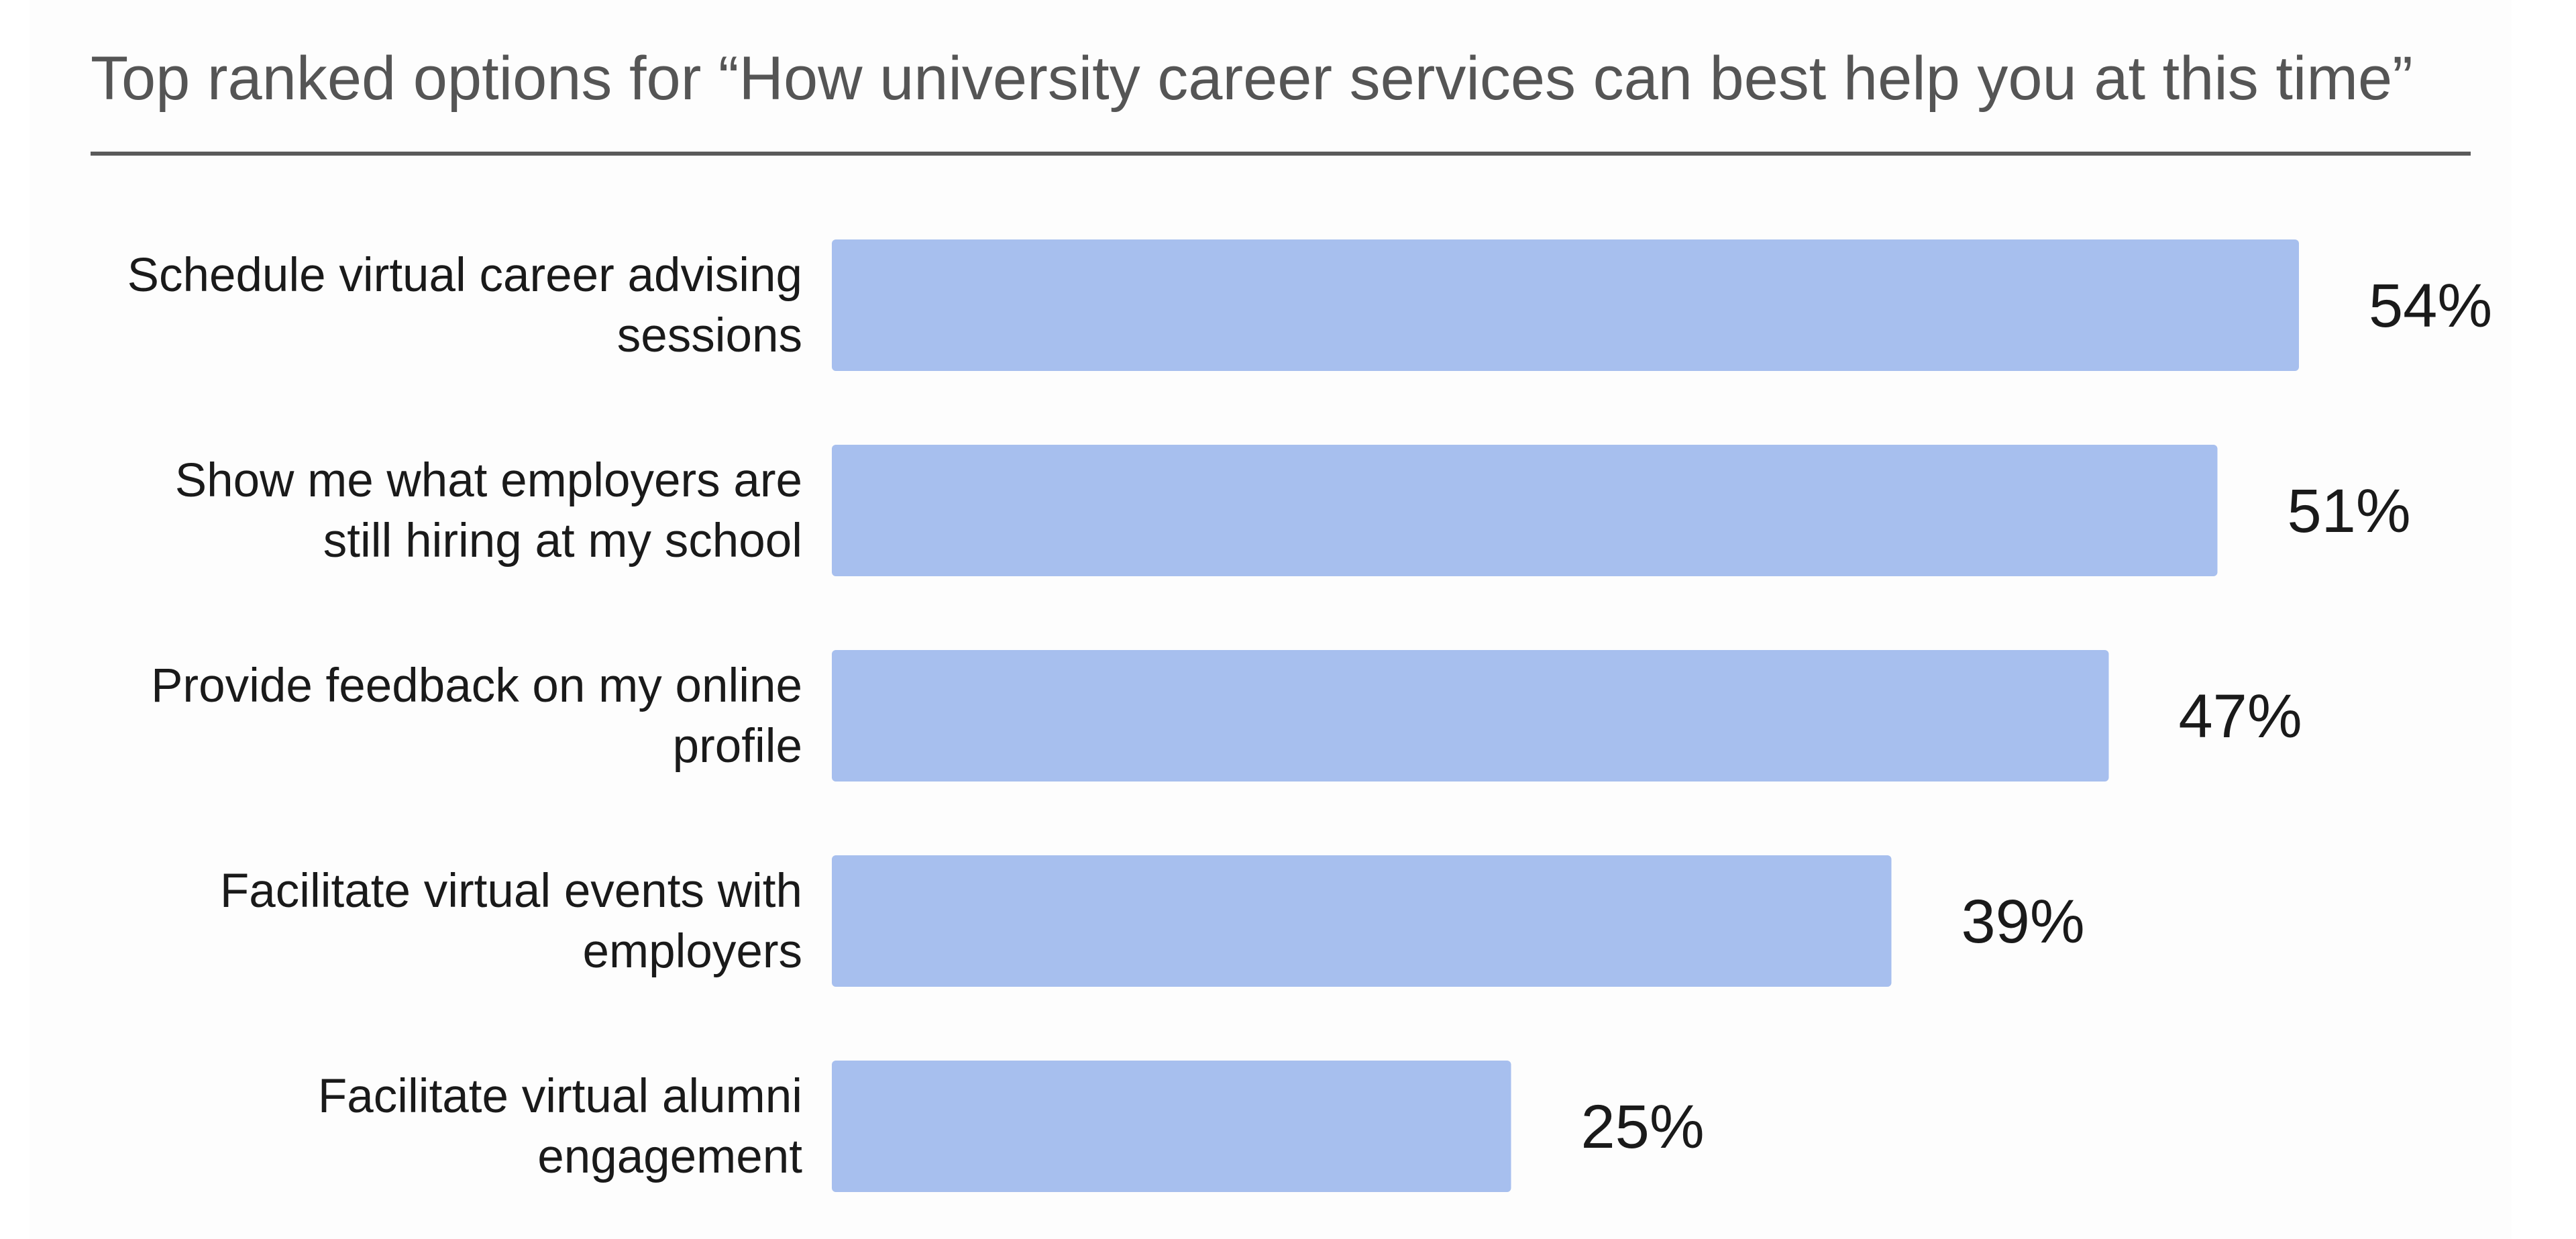 This screenshot has width=2576, height=1239. What do you see at coordinates (511, 921) in the screenshot?
I see `category-label: Facilitate virtual events with employers` at bounding box center [511, 921].